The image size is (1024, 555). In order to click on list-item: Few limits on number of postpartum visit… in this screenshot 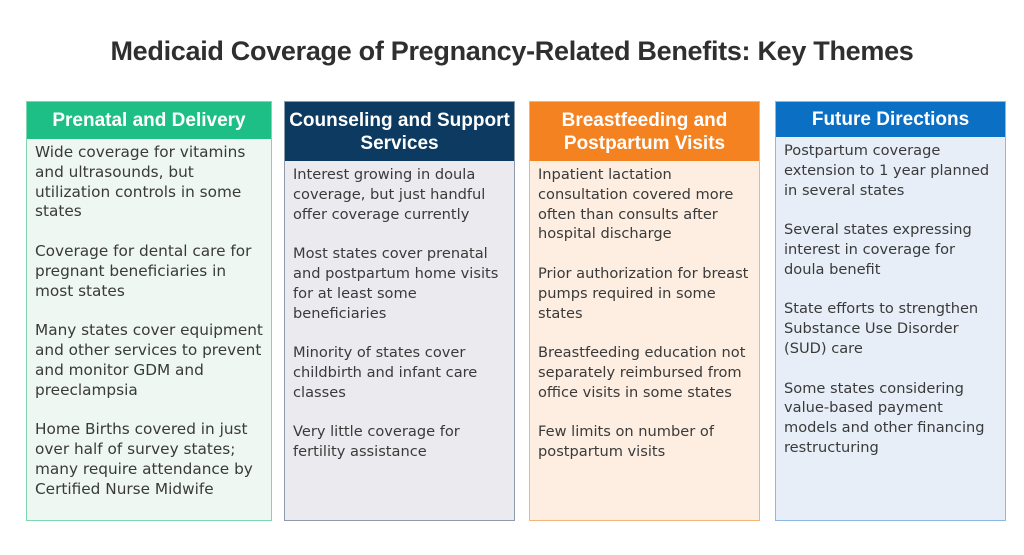, I will do `click(626, 442)`.